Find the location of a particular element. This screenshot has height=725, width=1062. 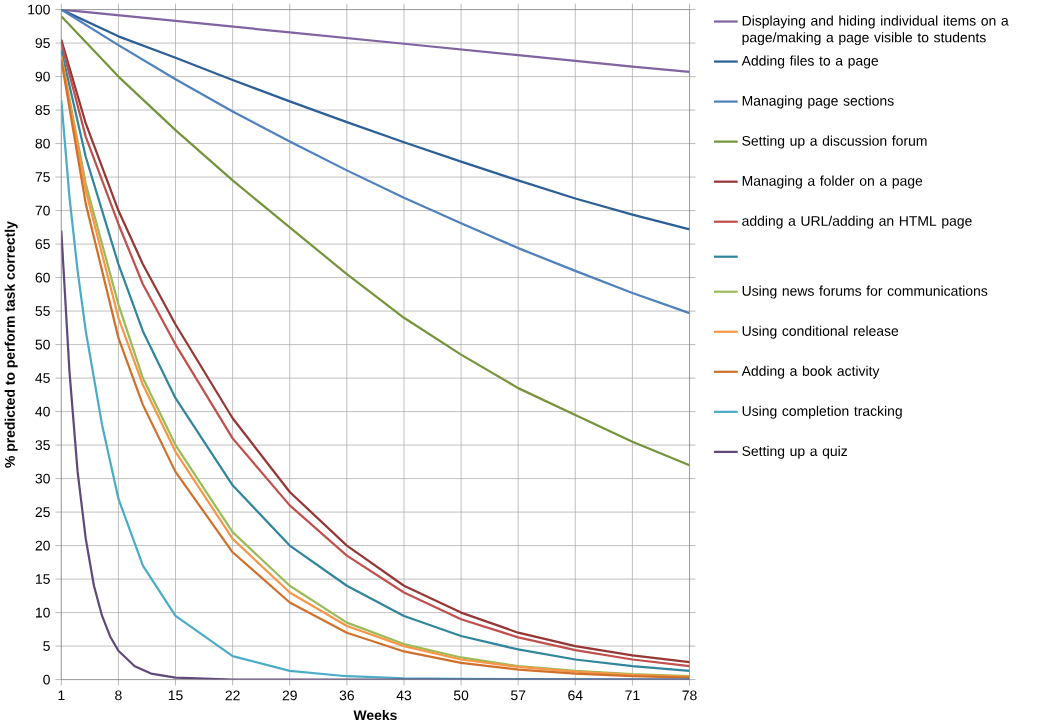

legend-label: Displaying and hiding individual items on a page/making a page visible to students is located at coordinates (875, 30).